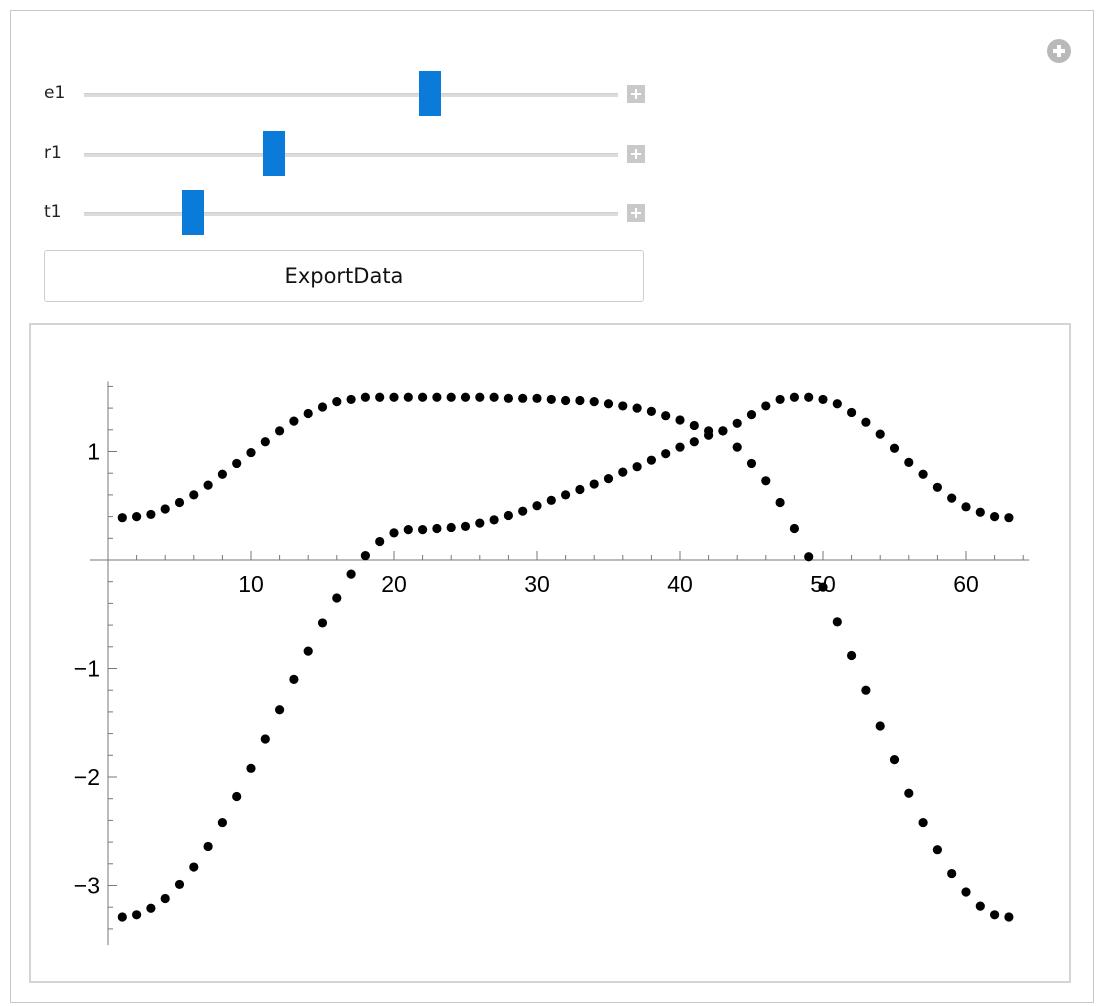  What do you see at coordinates (680, 584) in the screenshot?
I see `x-tick-label: 40` at bounding box center [680, 584].